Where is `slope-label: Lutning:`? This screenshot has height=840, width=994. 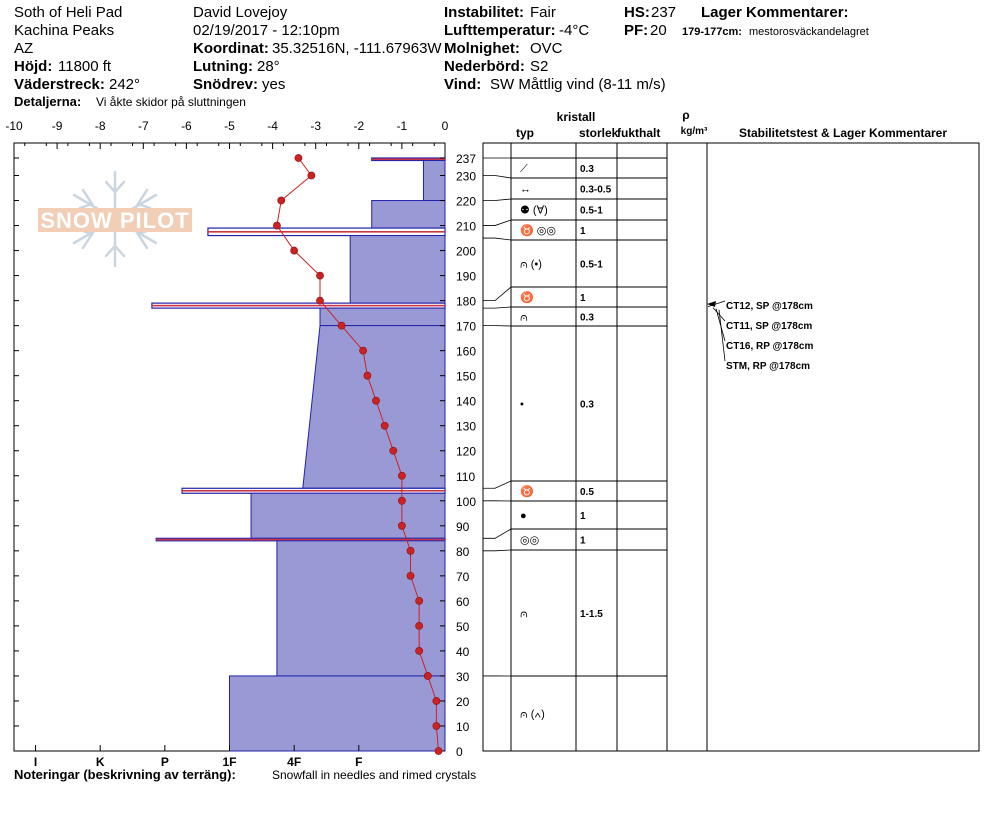 slope-label: Lutning: is located at coordinates (223, 66).